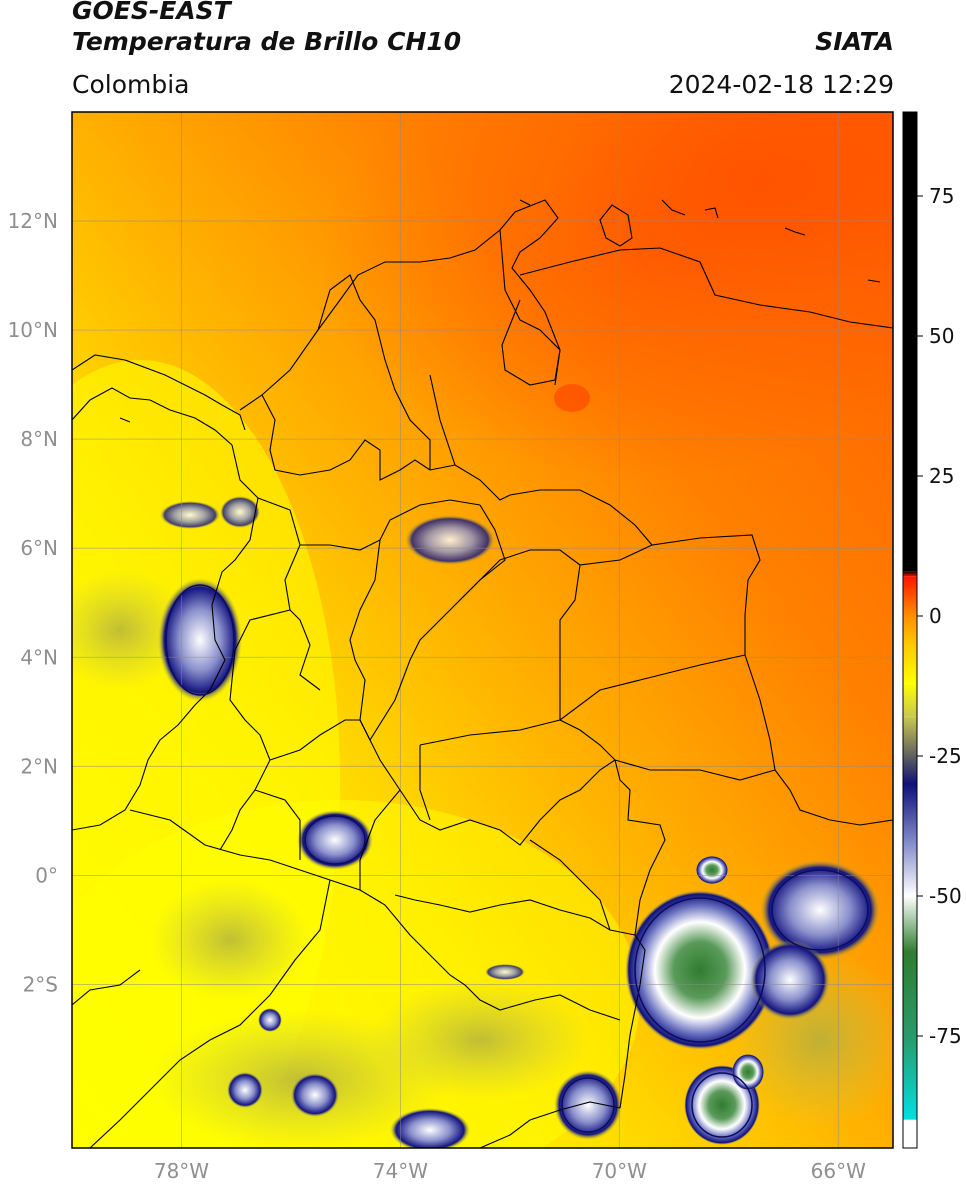 This screenshot has width=966, height=1190. Describe the element at coordinates (572, 398) in the screenshot. I see `warm-spot` at that location.